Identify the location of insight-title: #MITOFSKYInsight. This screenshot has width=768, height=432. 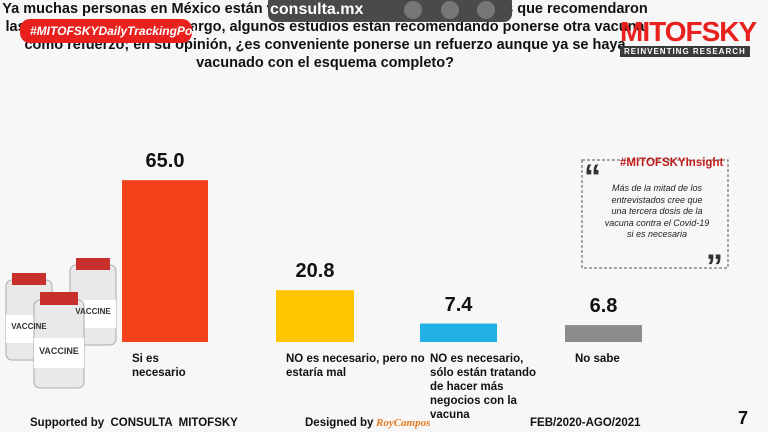
(672, 163).